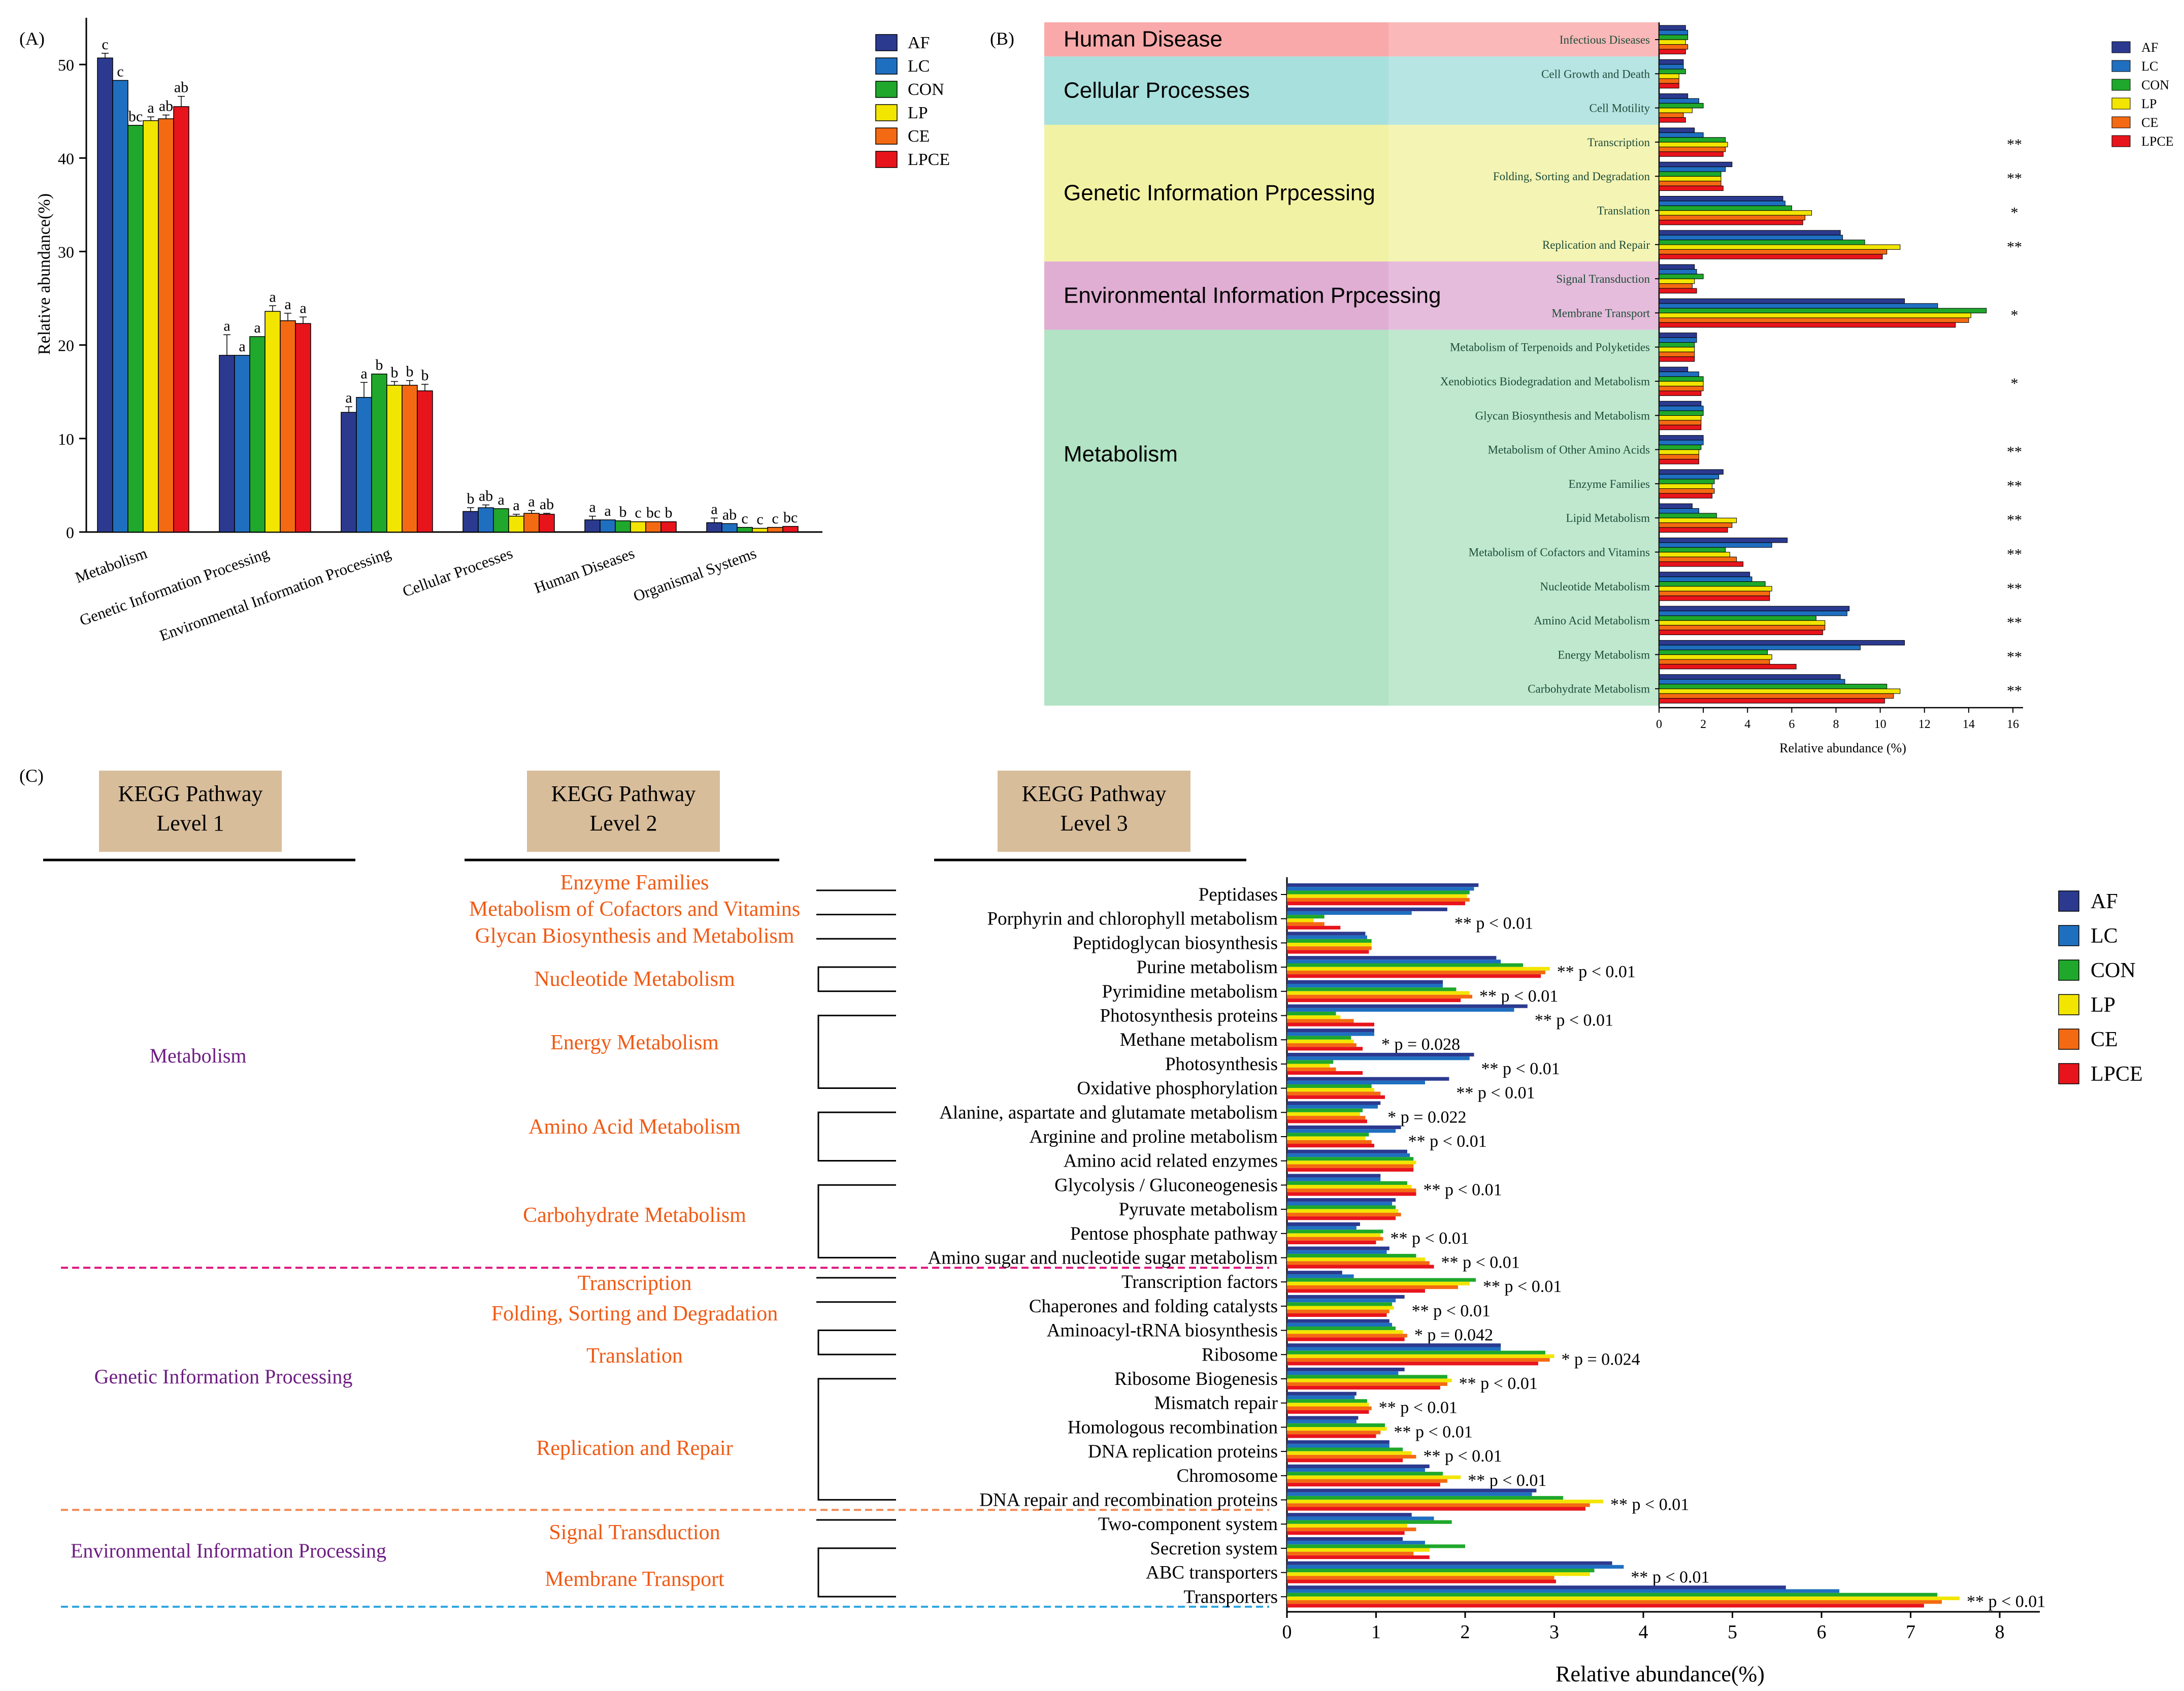 This screenshot has height=1691, width=2184. What do you see at coordinates (1351, 1456) in the screenshot?
I see `bar-ce-dna-replication-proteins` at bounding box center [1351, 1456].